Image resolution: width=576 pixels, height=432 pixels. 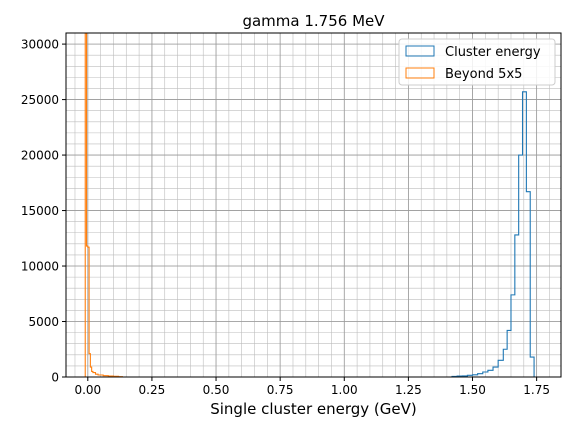 I want to click on y-tick-label: 30000, so click(x=40, y=45).